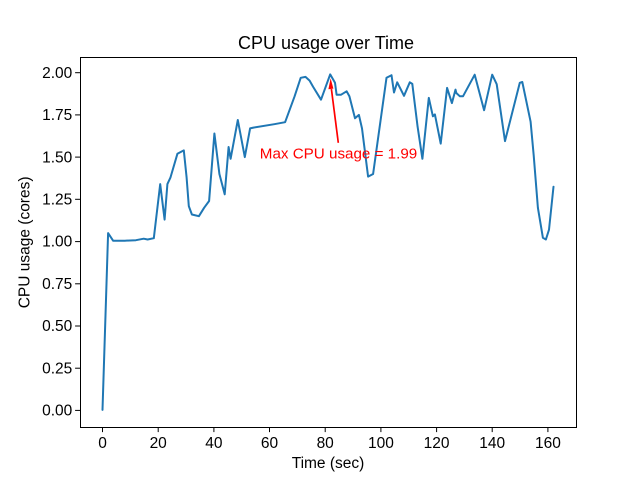 The image size is (640, 480). Describe the element at coordinates (326, 43) in the screenshot. I see `svg-text: CPU usage over Time` at that location.